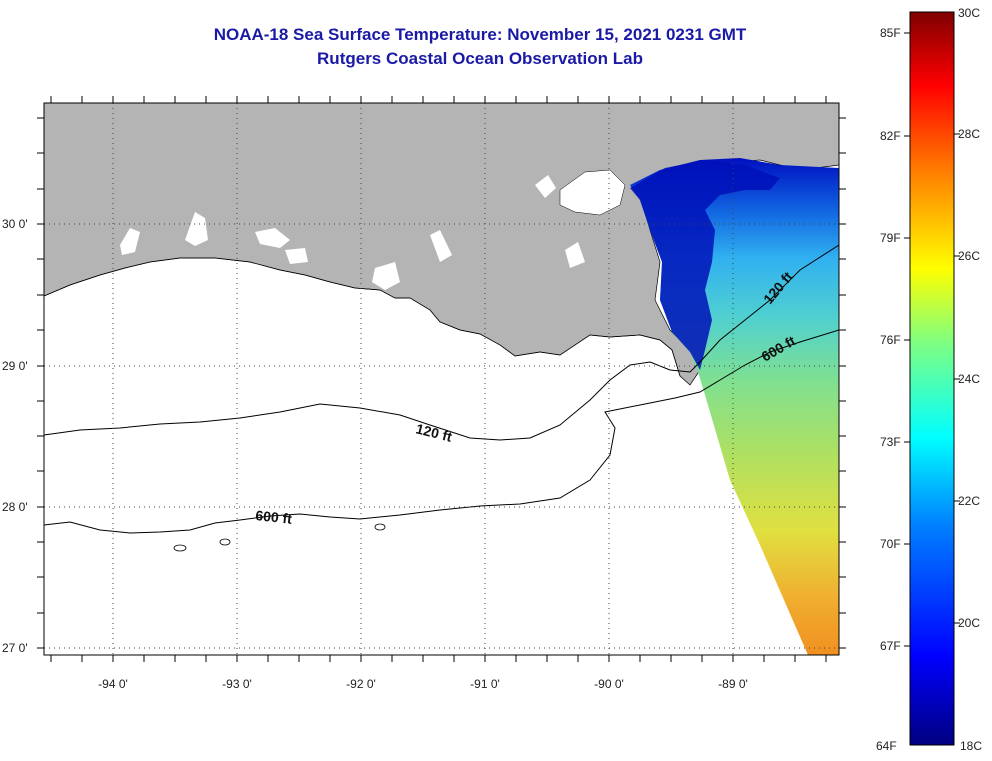  What do you see at coordinates (485, 684) in the screenshot?
I see `lon-label: -91 0'` at bounding box center [485, 684].